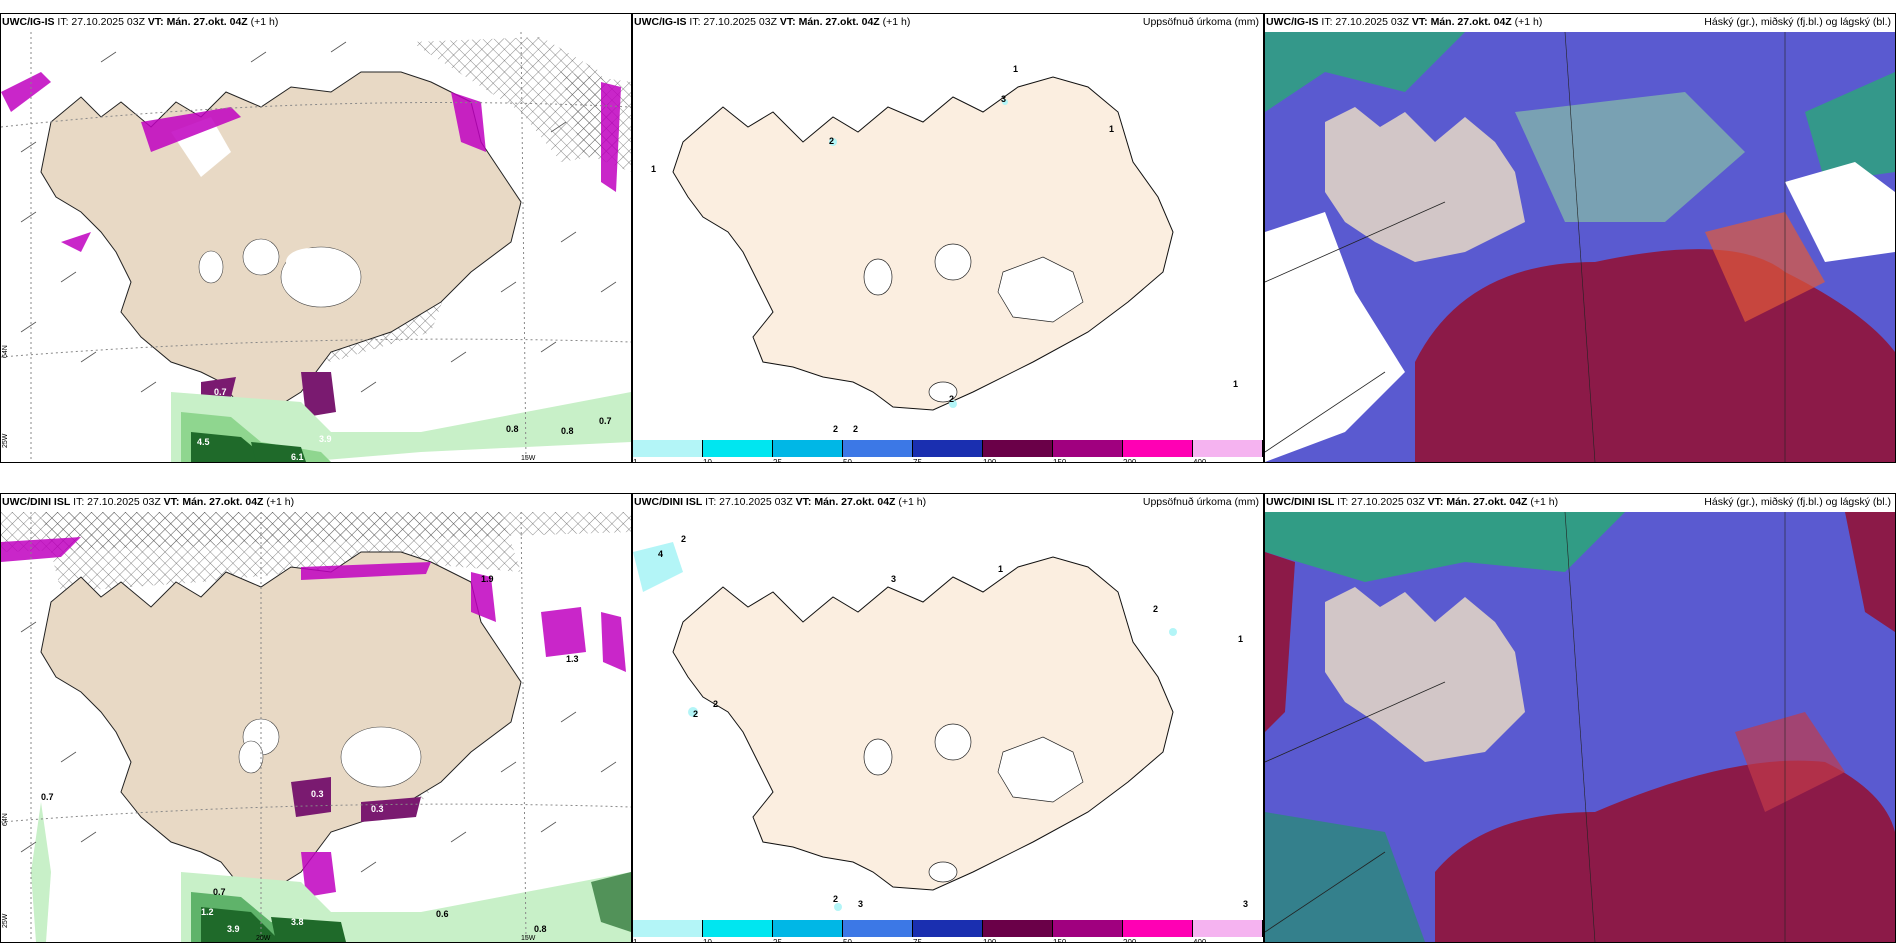 This screenshot has height=950, width=1900. I want to click on precip-label: 4, so click(660, 554).